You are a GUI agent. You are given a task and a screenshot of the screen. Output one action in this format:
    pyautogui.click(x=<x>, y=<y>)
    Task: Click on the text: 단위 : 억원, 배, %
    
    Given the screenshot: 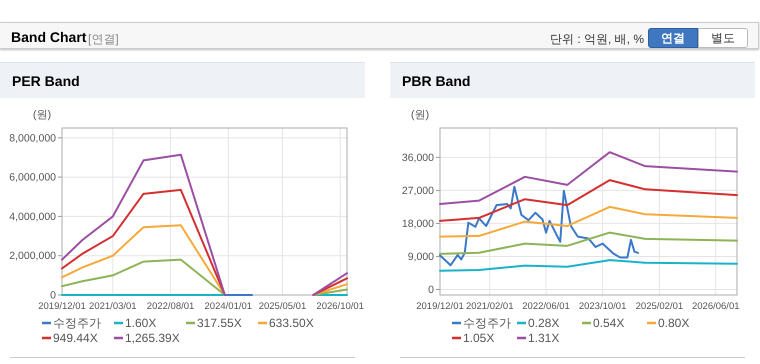 What is the action you would take?
    pyautogui.click(x=597, y=39)
    